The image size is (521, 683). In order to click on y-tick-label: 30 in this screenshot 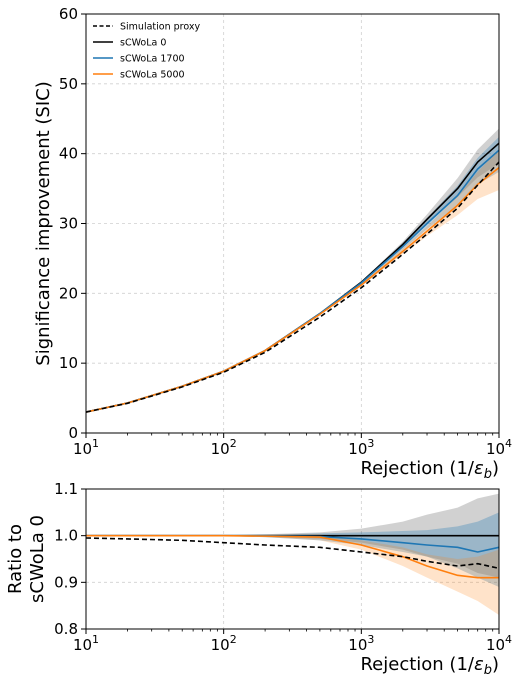, I will do `click(68, 224)`.